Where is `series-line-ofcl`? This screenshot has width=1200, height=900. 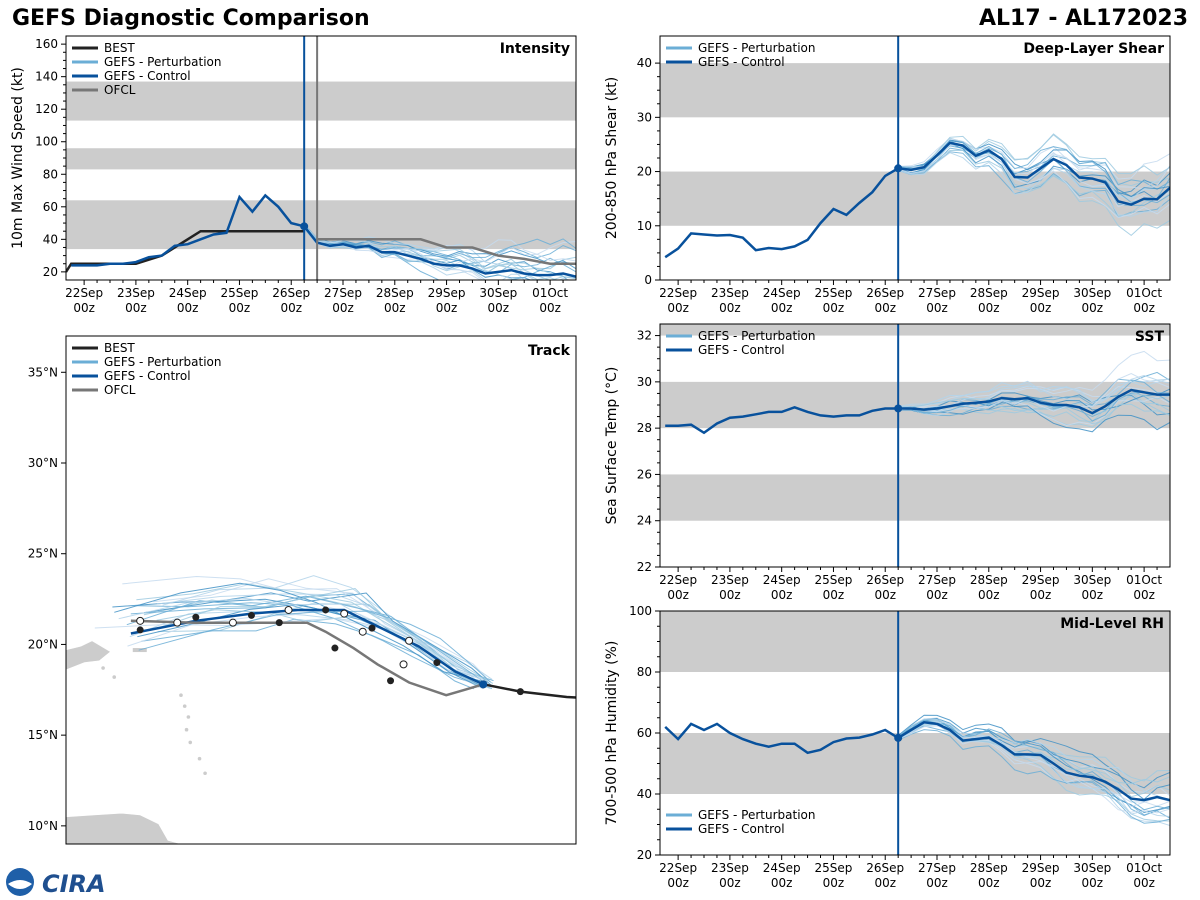 series-line-ofcl is located at coordinates (446, 251).